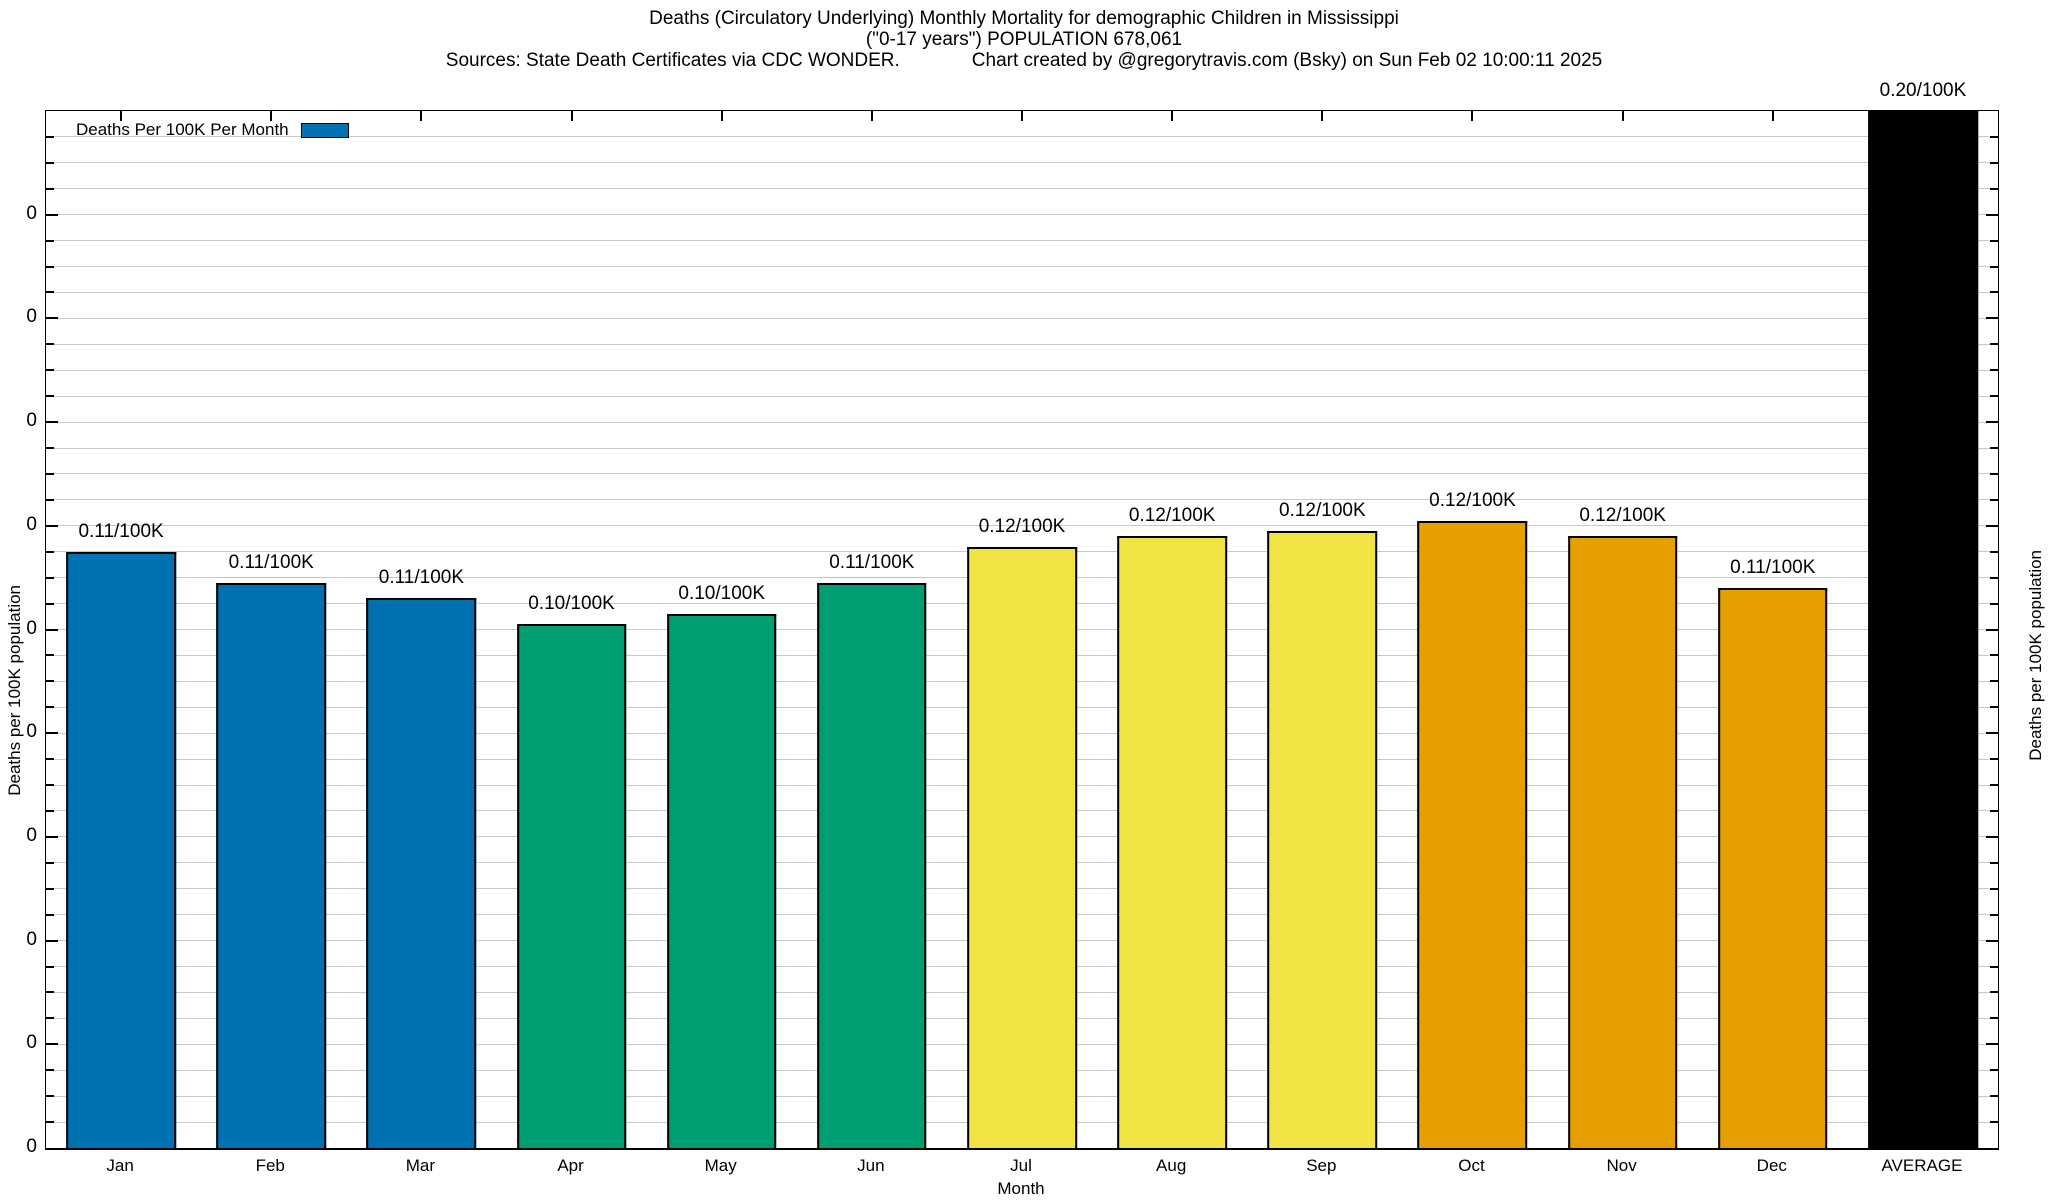  Describe the element at coordinates (1471, 1165) in the screenshot. I see `x-tick-label-oct: Oct` at that location.